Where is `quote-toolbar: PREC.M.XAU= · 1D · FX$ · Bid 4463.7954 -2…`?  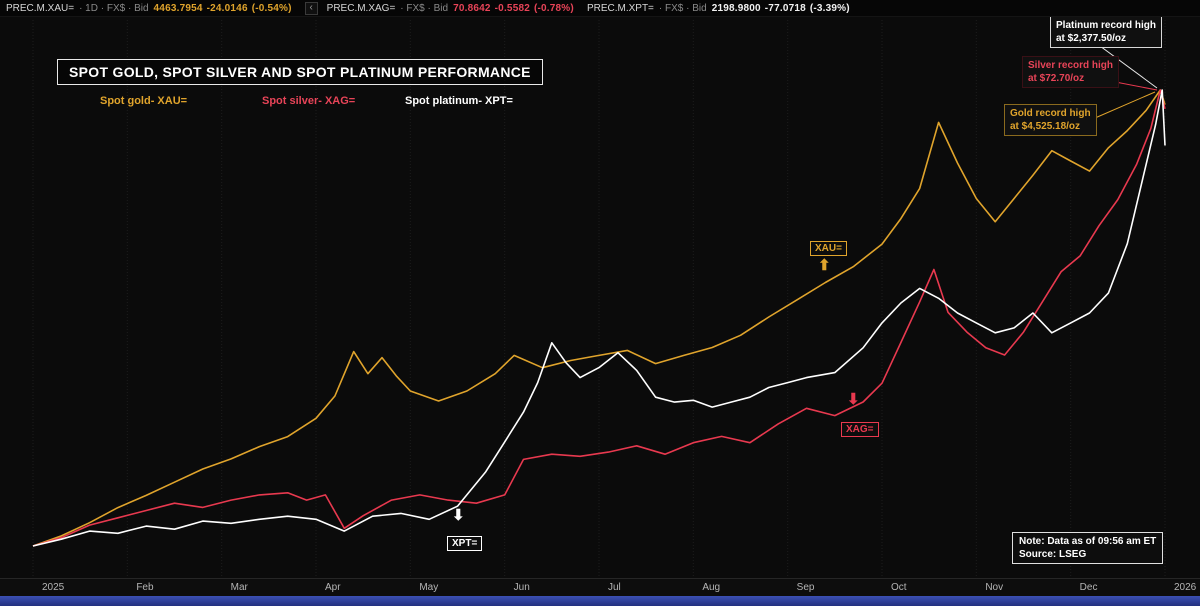 quote-toolbar: PREC.M.XAU= · 1D · FX$ · Bid 4463.7954 -2… is located at coordinates (600, 8).